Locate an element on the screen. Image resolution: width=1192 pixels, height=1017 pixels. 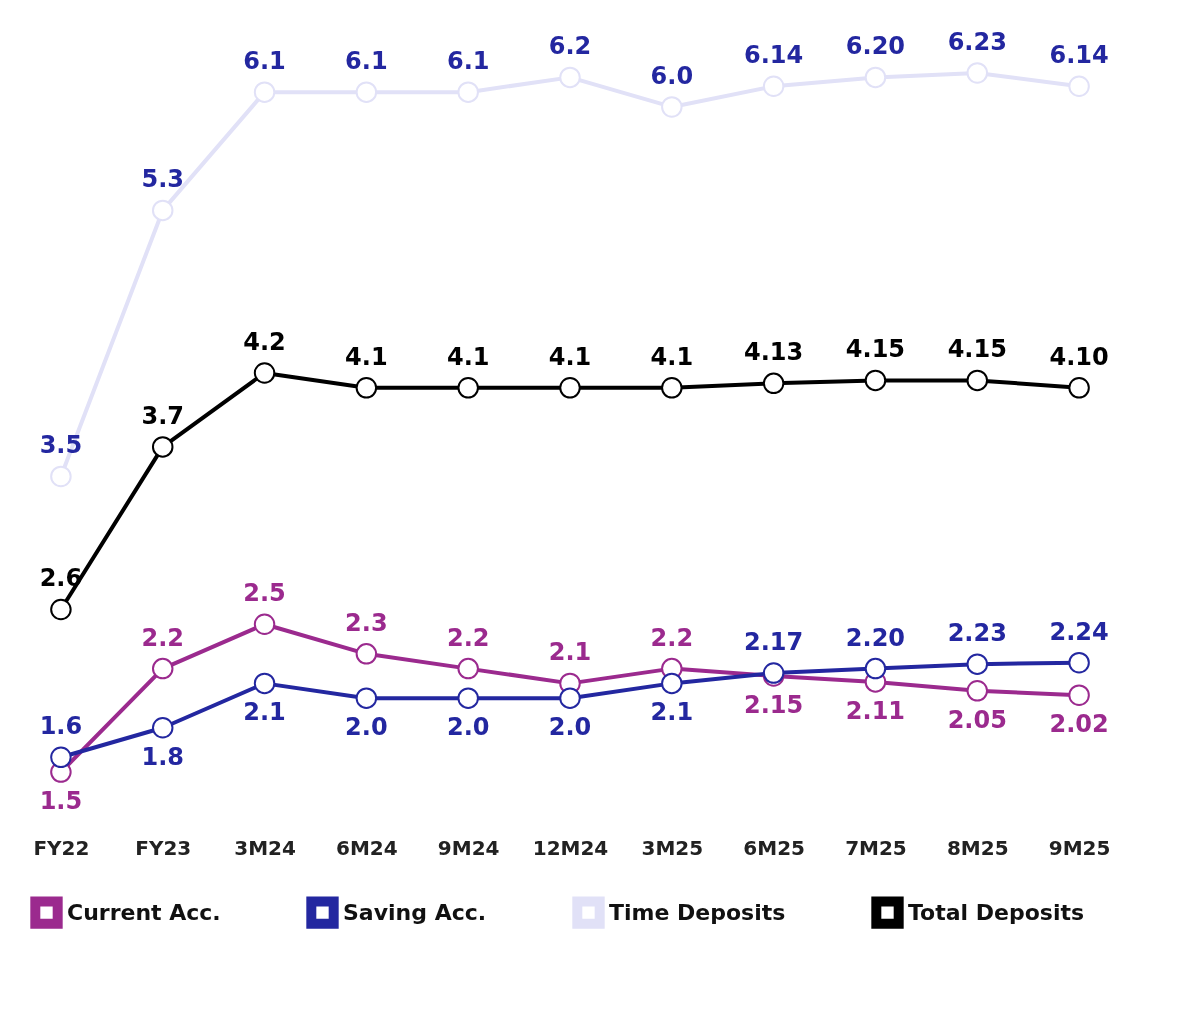
x-tick-label: 9M24 is located at coordinates (468, 847).